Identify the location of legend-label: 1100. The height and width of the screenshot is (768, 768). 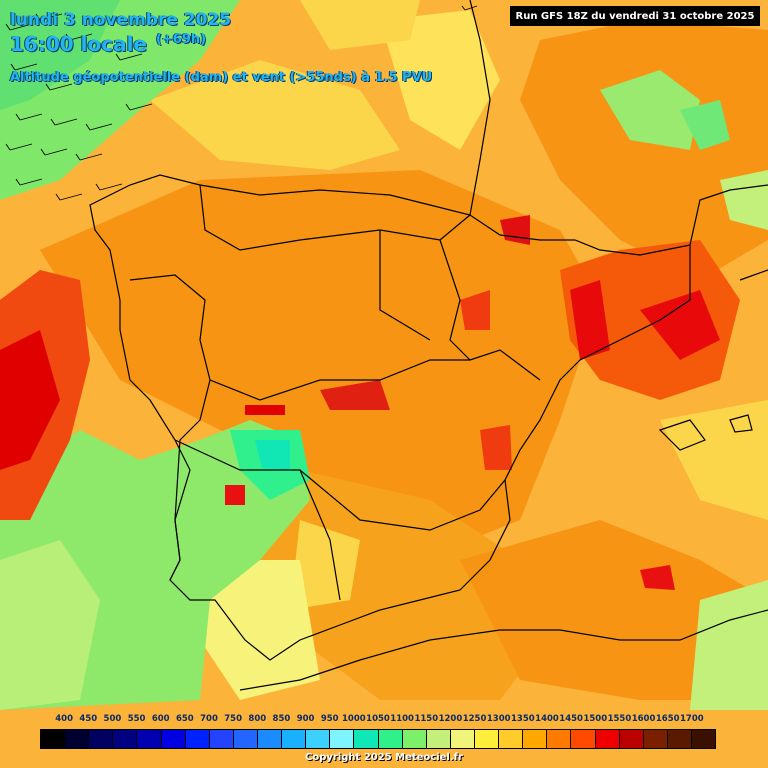
(402, 719).